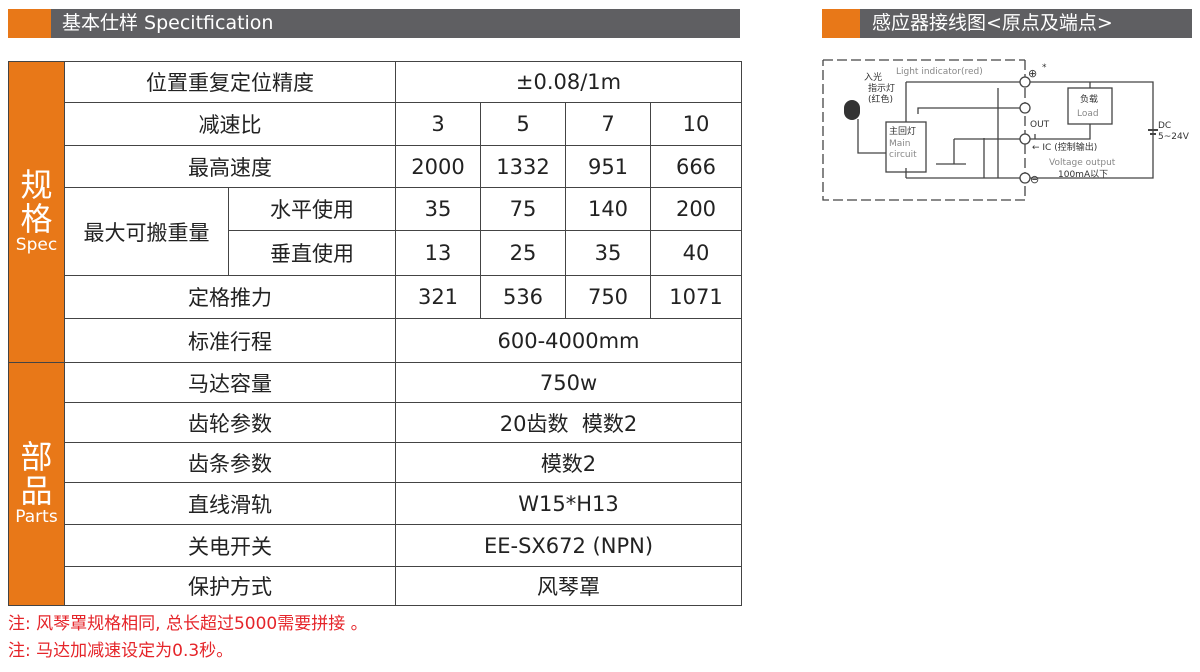  I want to click on ic-label: ← IC (控制输出), so click(1064, 147).